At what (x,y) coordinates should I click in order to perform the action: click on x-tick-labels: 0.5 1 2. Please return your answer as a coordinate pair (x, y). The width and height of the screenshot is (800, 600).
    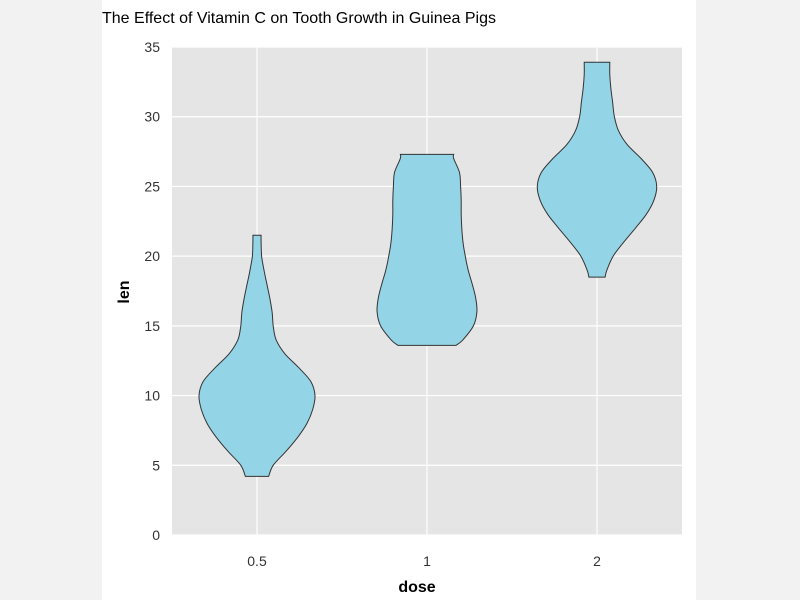
    Looking at the image, I should click on (424, 561).